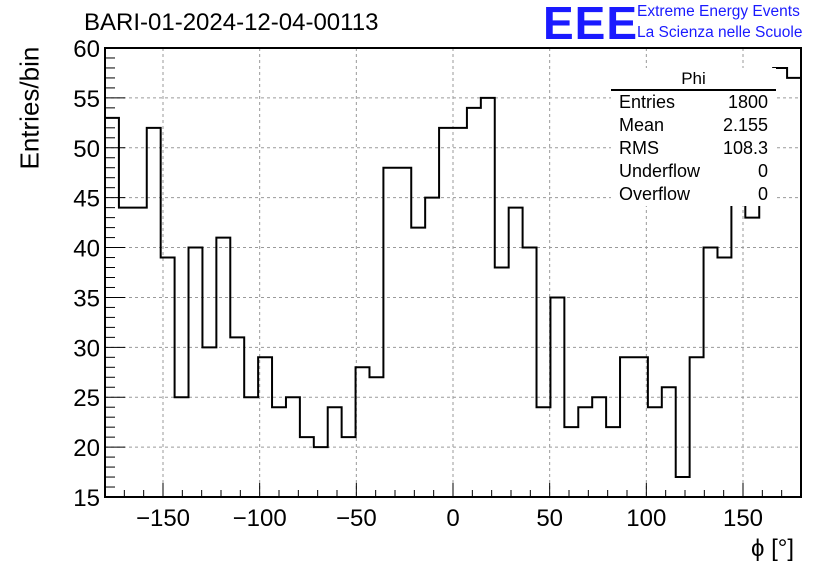 The width and height of the screenshot is (836, 572). What do you see at coordinates (86, 199) in the screenshot?
I see `y-tick-label: 45` at bounding box center [86, 199].